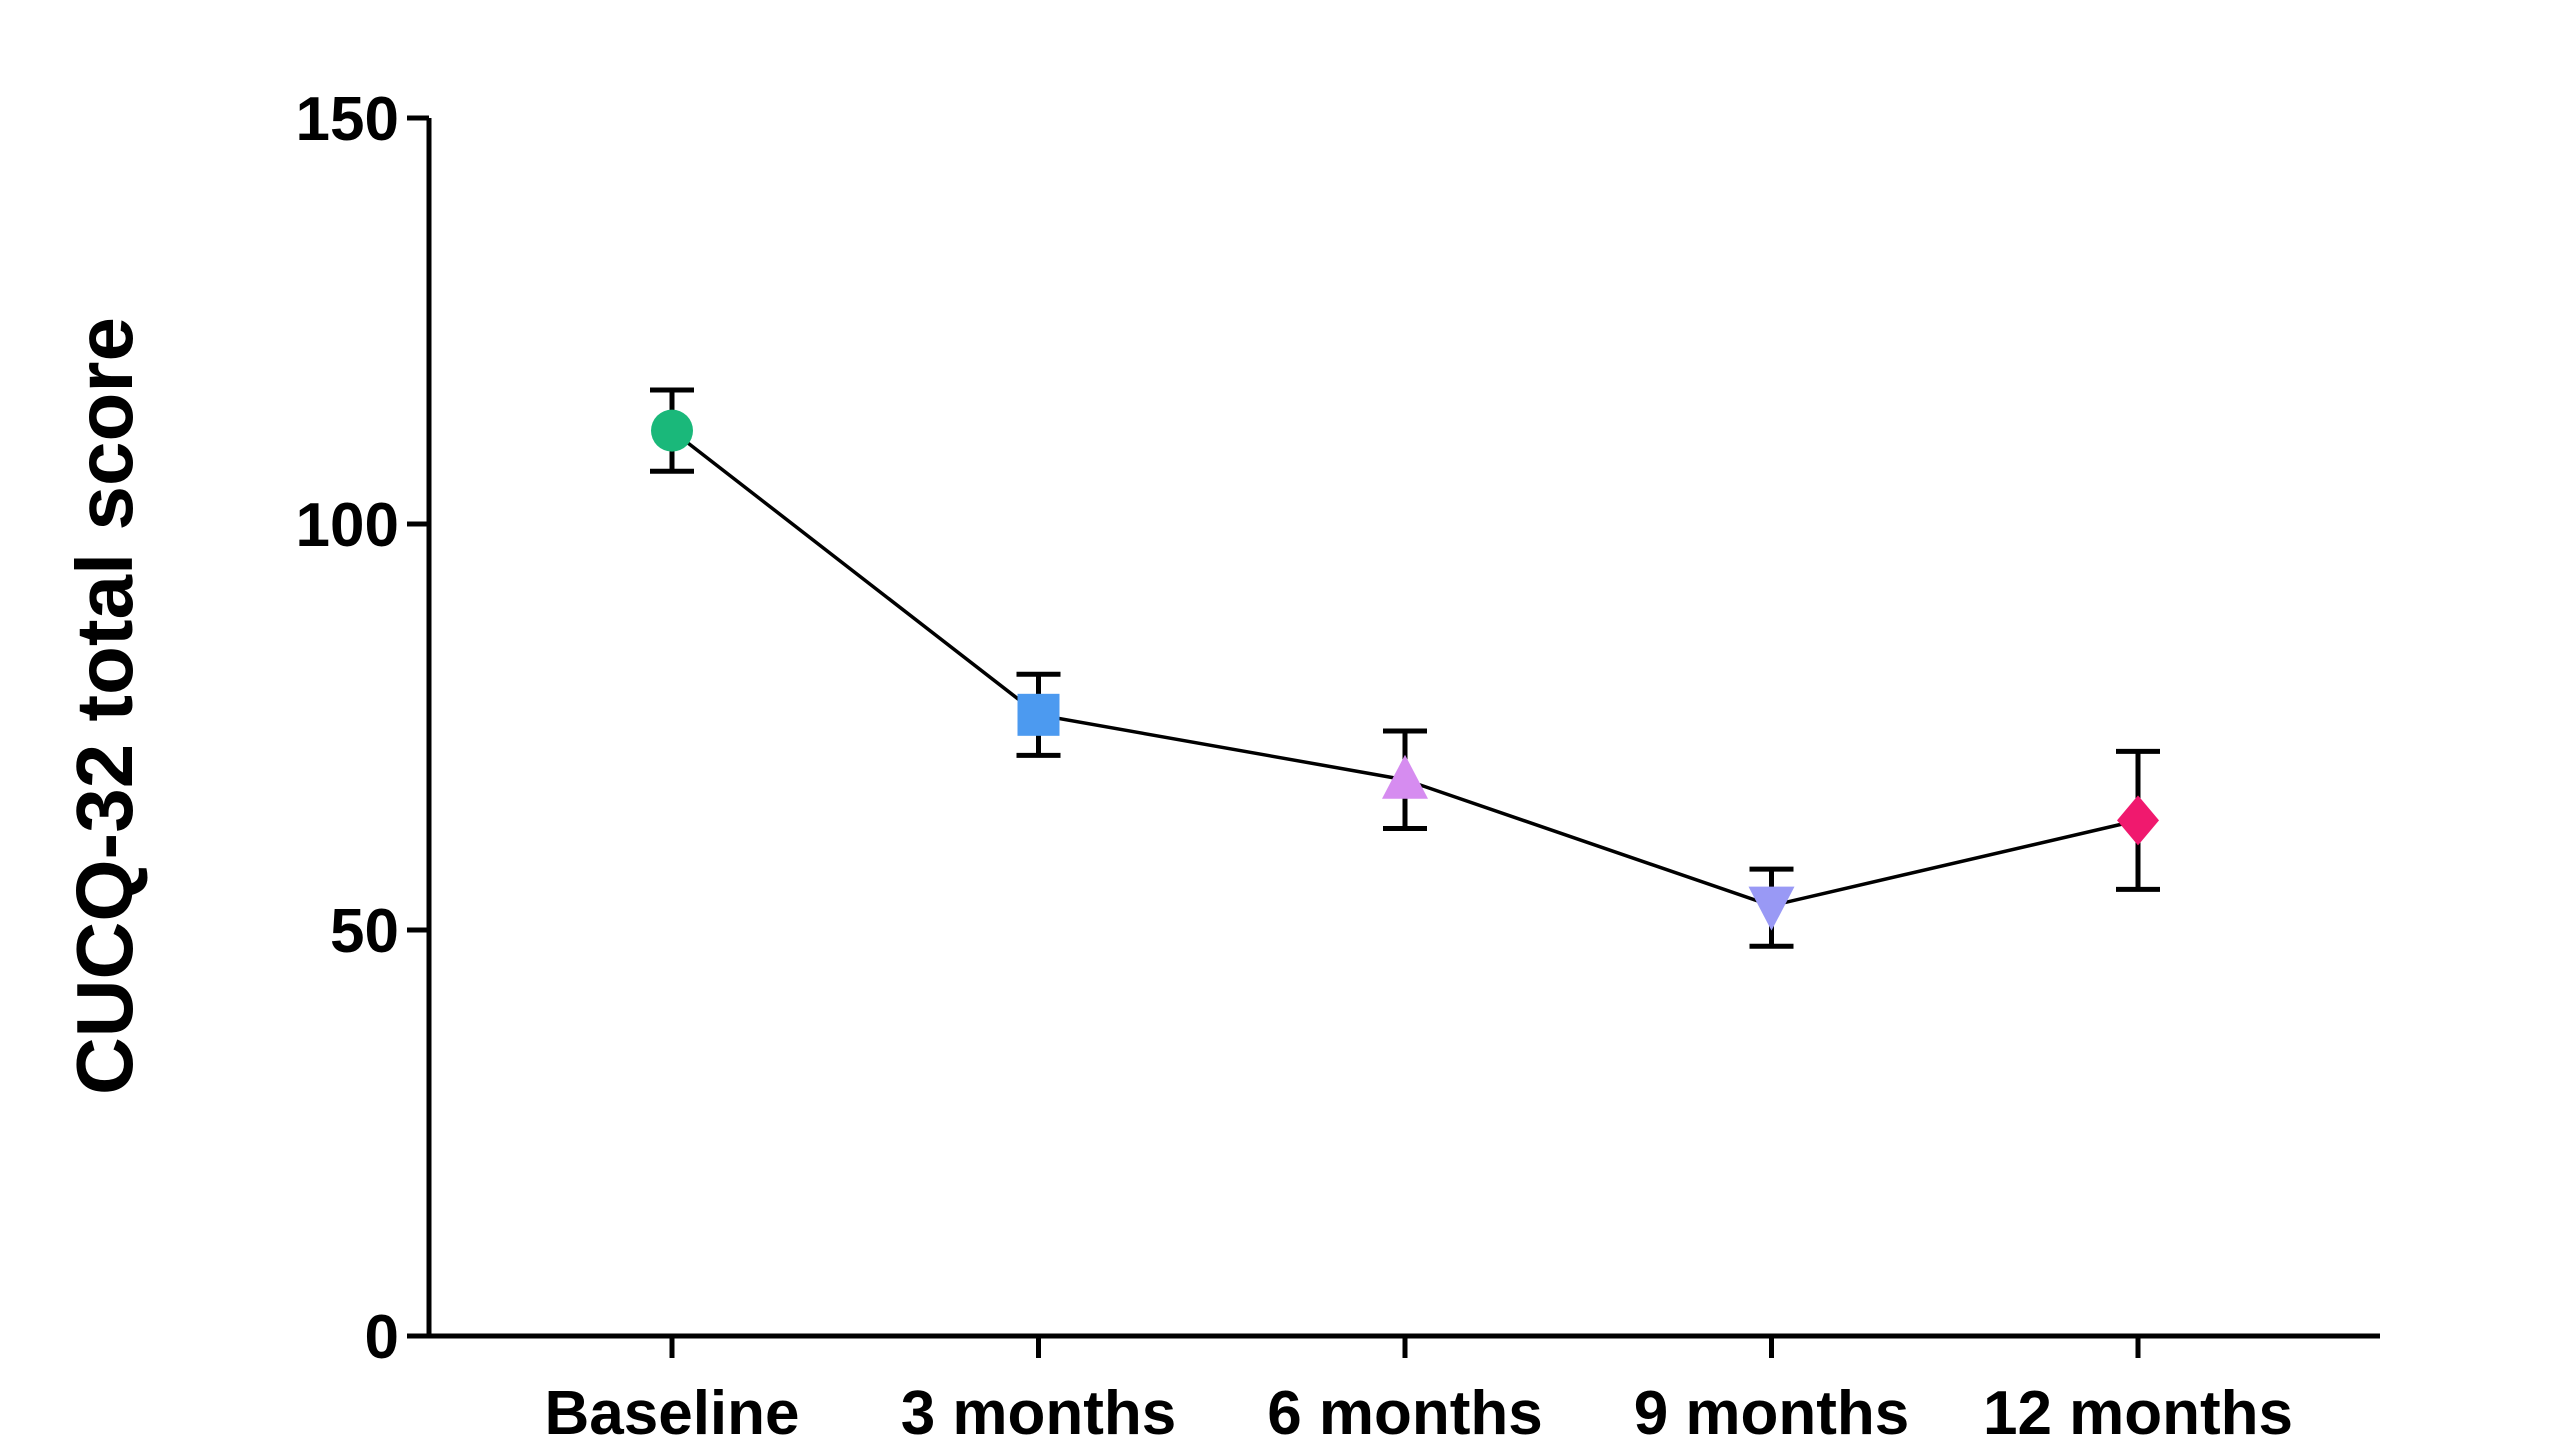 This screenshot has width=2560, height=1445. What do you see at coordinates (104, 706) in the screenshot?
I see `y-axis-title: CUCQ-32 total score` at bounding box center [104, 706].